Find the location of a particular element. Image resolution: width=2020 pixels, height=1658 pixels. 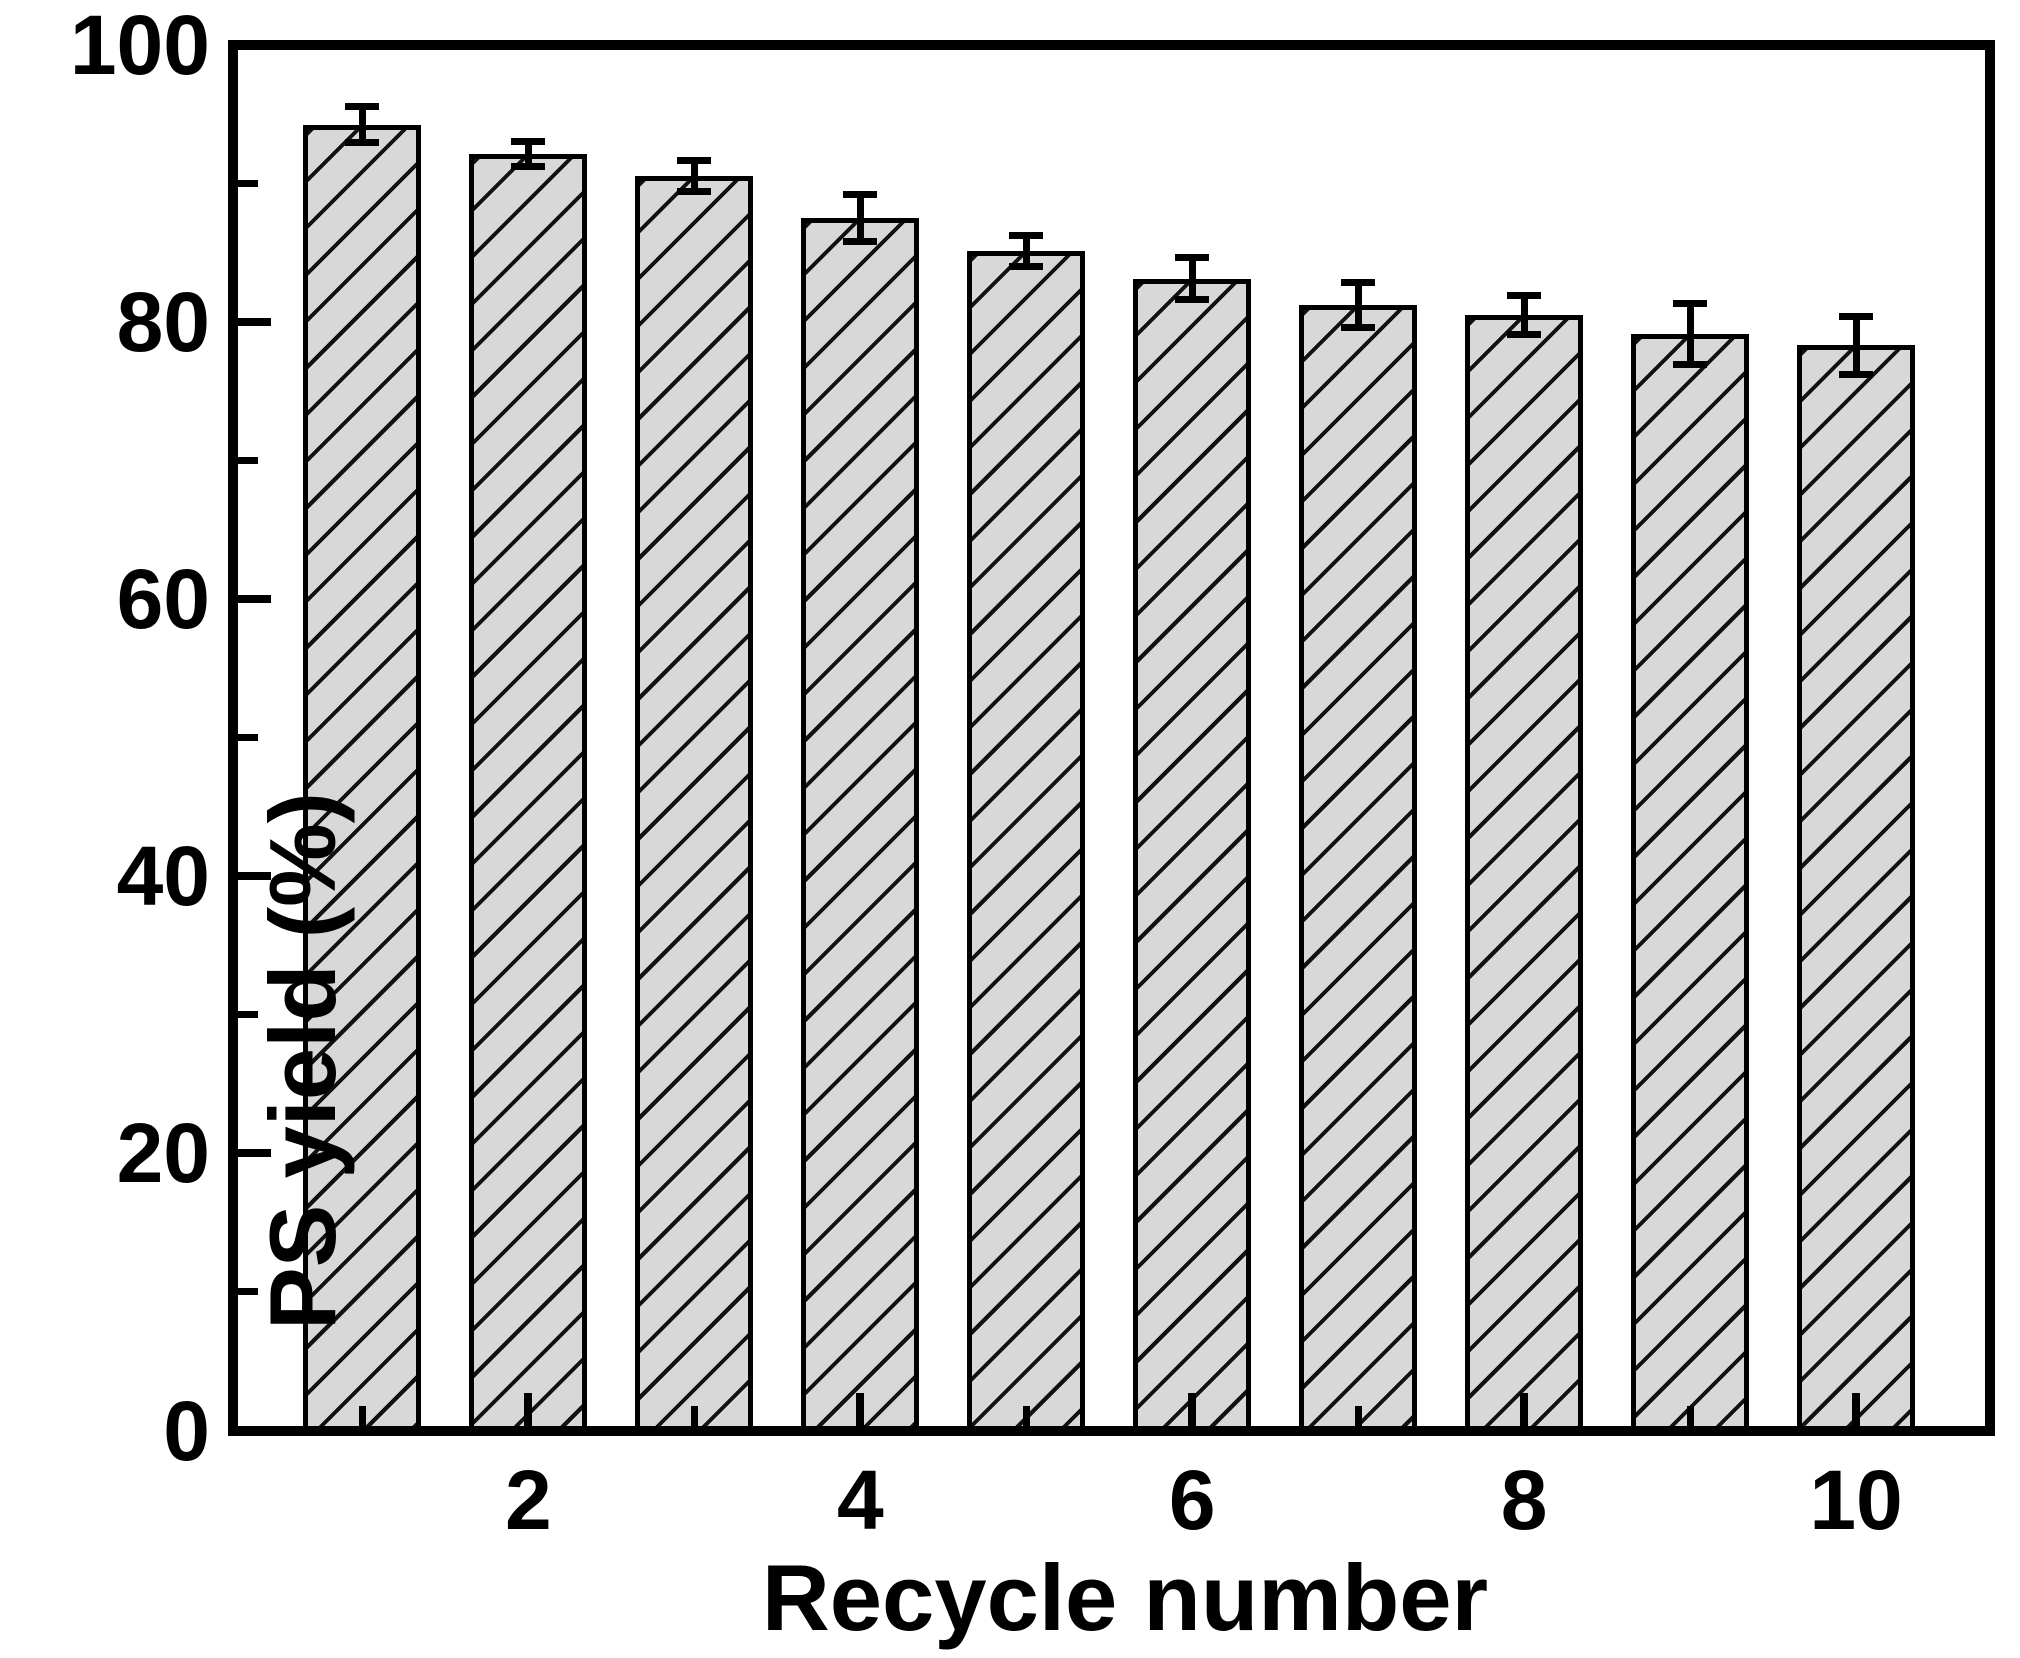

y-tick-label-20: 20 is located at coordinates (163, 1153).